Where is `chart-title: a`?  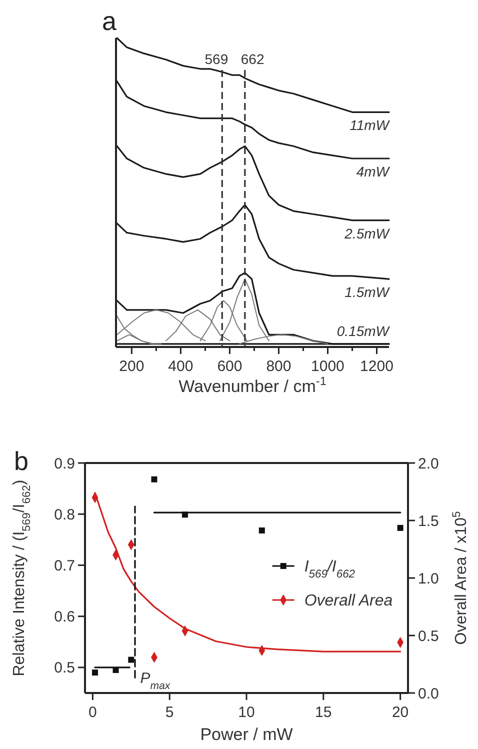
chart-title: a is located at coordinates (109, 21).